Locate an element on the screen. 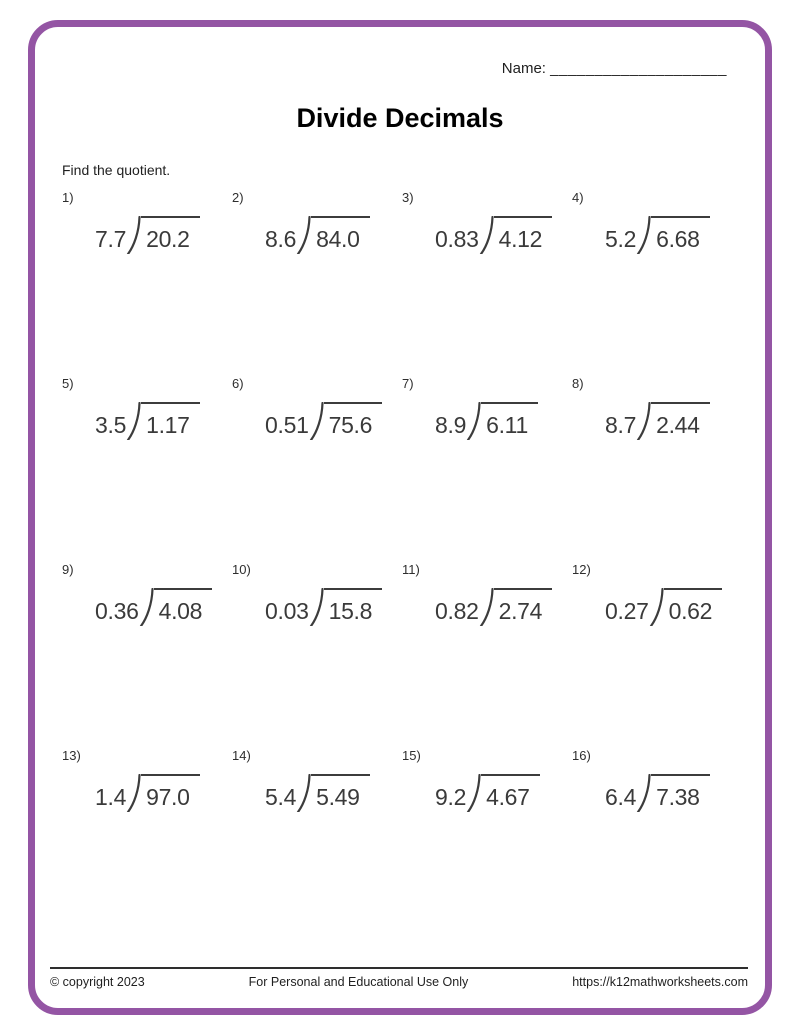 The width and height of the screenshot is (800, 1035). divisor: 0.82 is located at coordinates (457, 611).